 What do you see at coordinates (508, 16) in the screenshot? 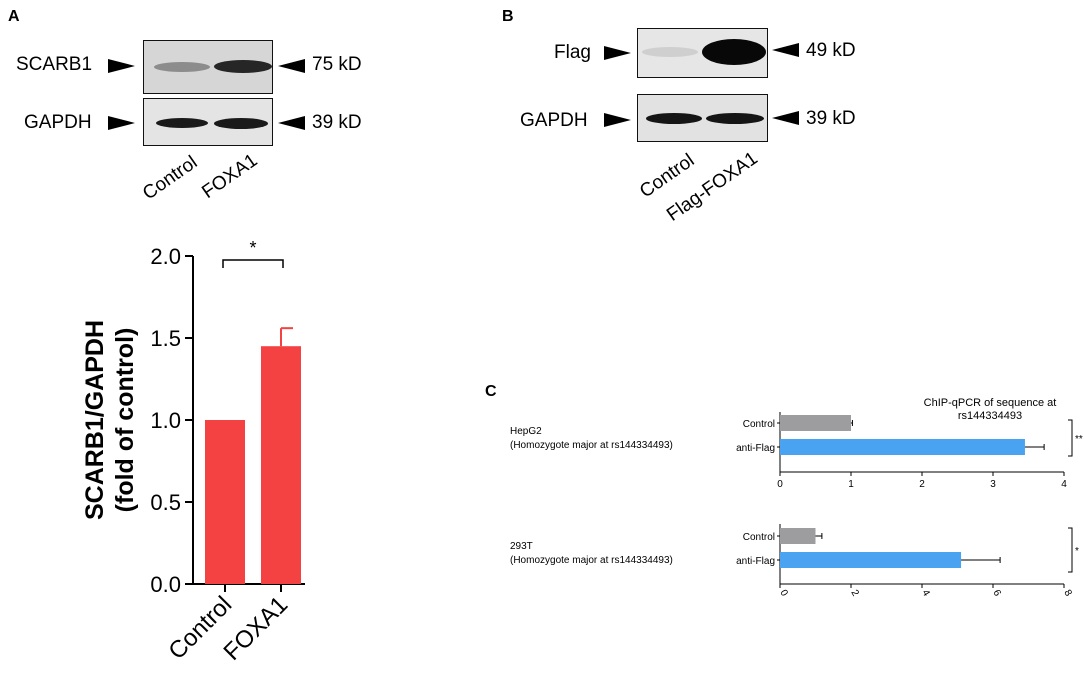
I see `panel-letter-b: B` at bounding box center [508, 16].